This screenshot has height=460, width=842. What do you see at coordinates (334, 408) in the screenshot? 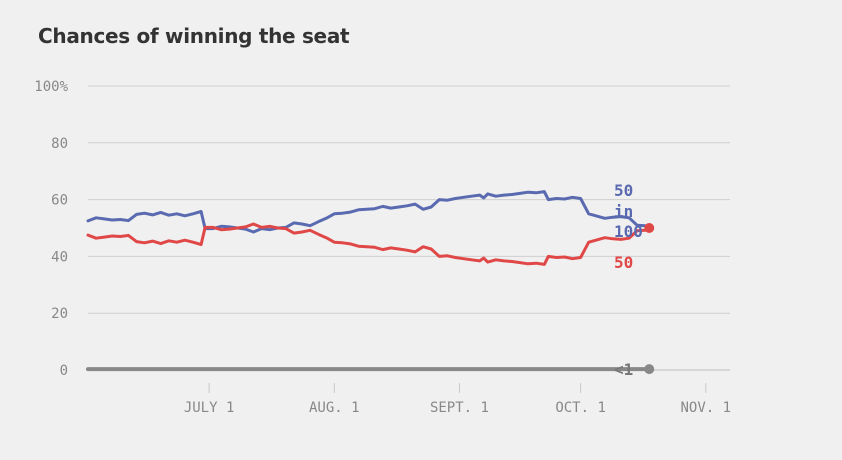
I see `x-tick-label: AUG. 1` at bounding box center [334, 408].